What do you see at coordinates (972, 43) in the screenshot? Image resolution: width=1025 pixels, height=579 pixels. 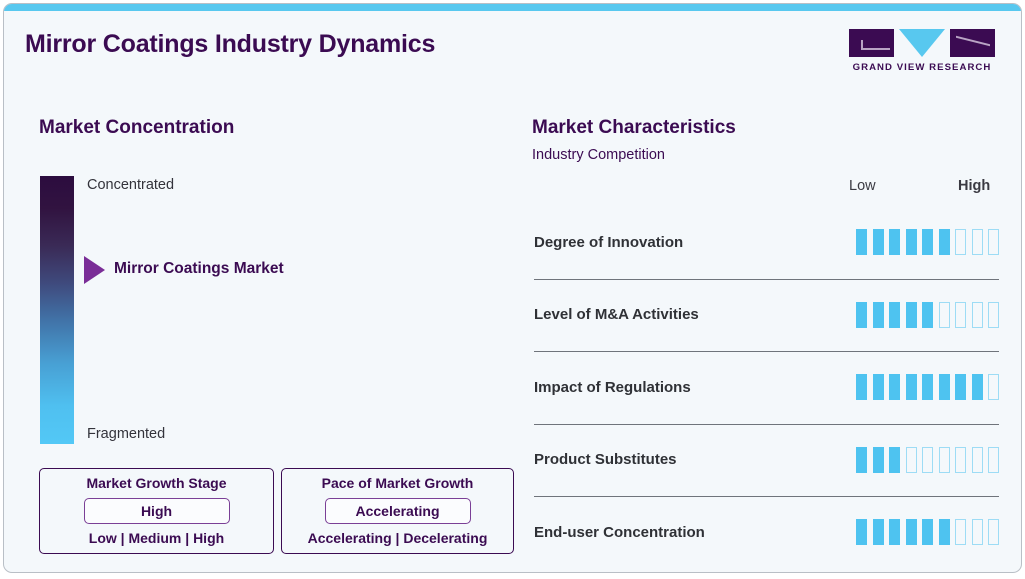 I see `logo-block-right-icon` at bounding box center [972, 43].